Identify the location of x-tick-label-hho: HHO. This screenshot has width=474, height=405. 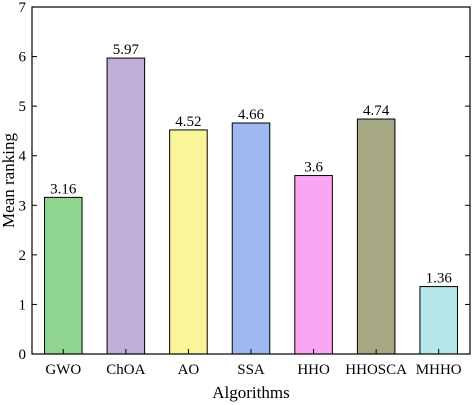
(313, 370).